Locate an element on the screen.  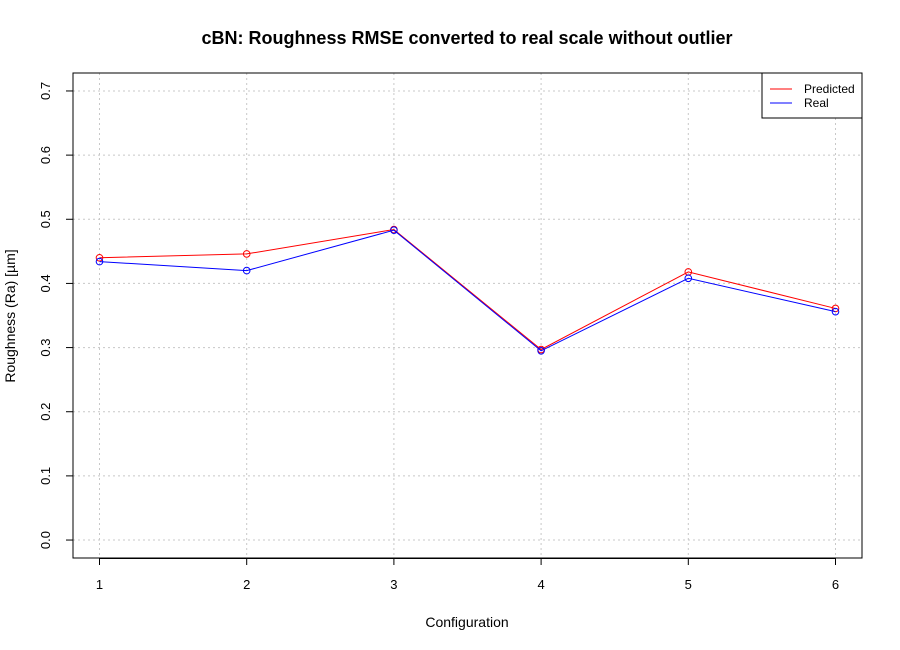
x-axis-label: Configuration is located at coordinates (466, 622).